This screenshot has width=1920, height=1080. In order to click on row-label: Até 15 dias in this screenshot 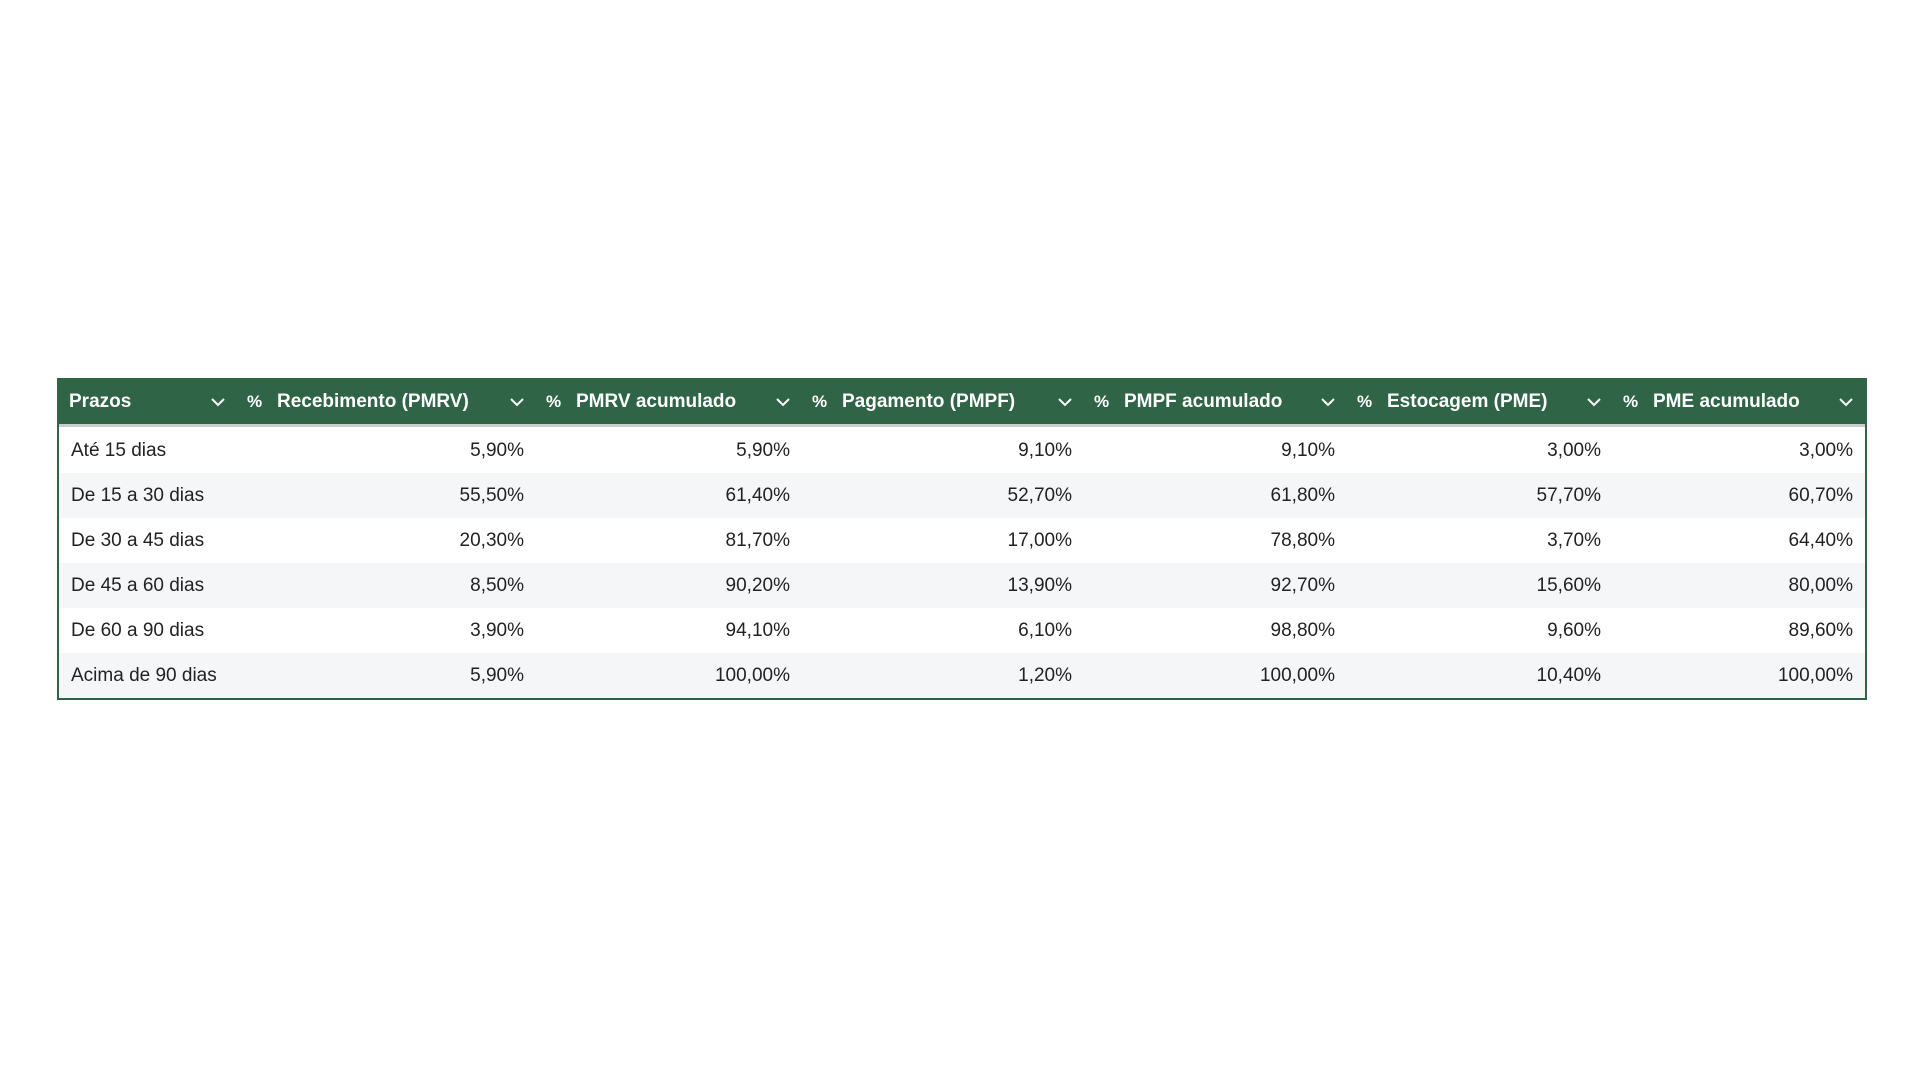, I will do `click(119, 450)`.